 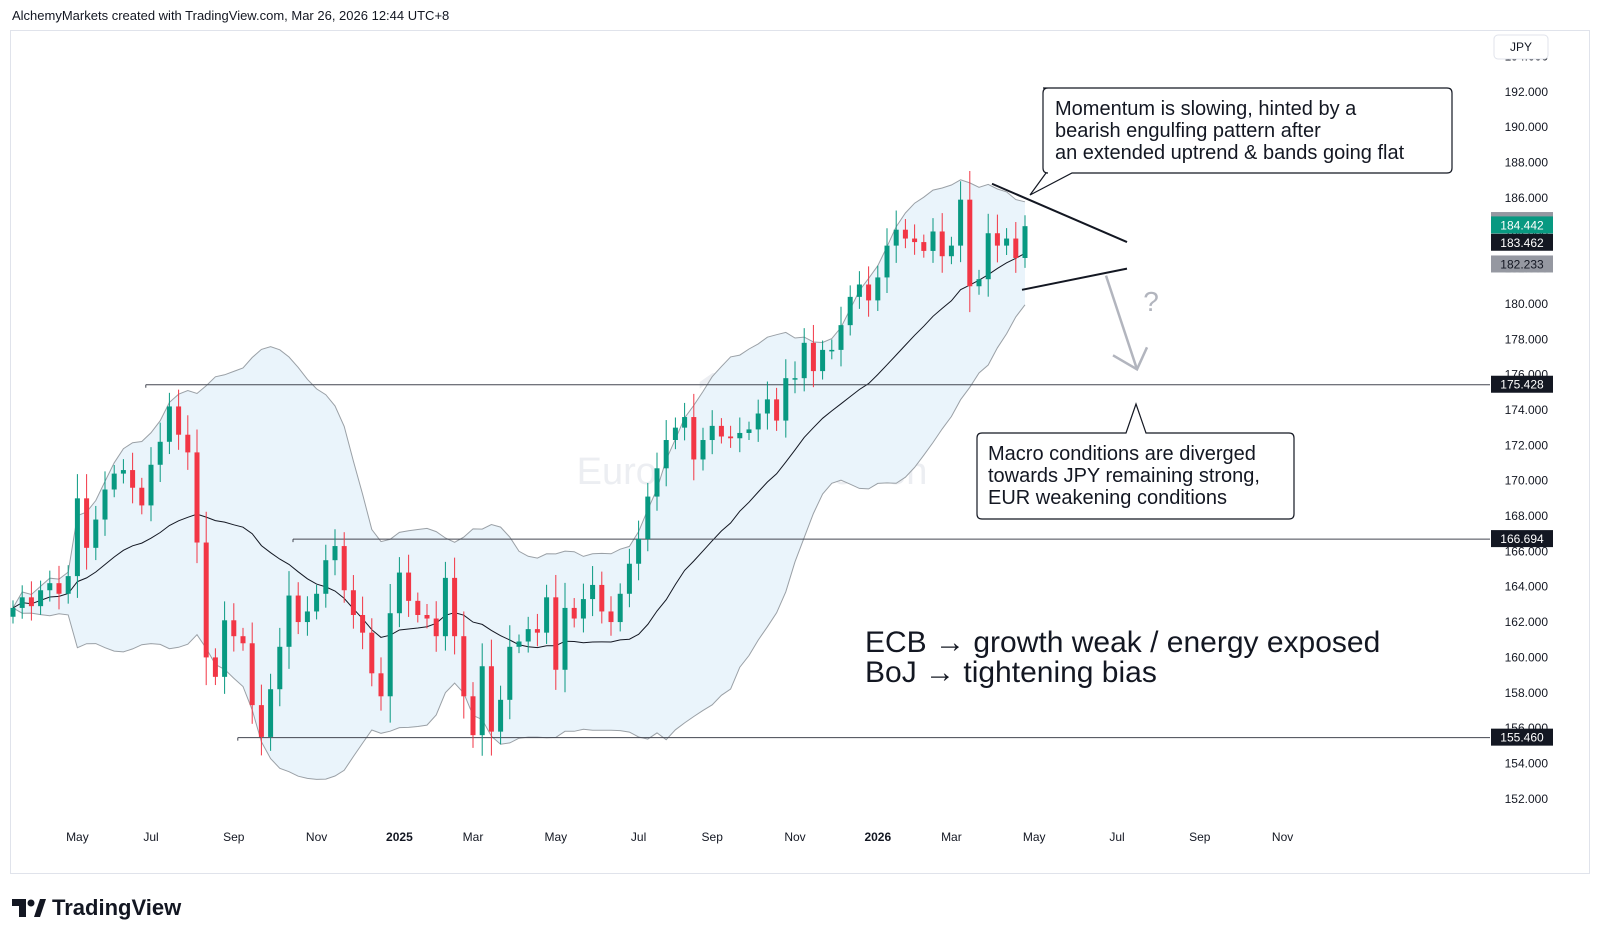 I want to click on y-tick-label: 162.000, so click(x=1527, y=622).